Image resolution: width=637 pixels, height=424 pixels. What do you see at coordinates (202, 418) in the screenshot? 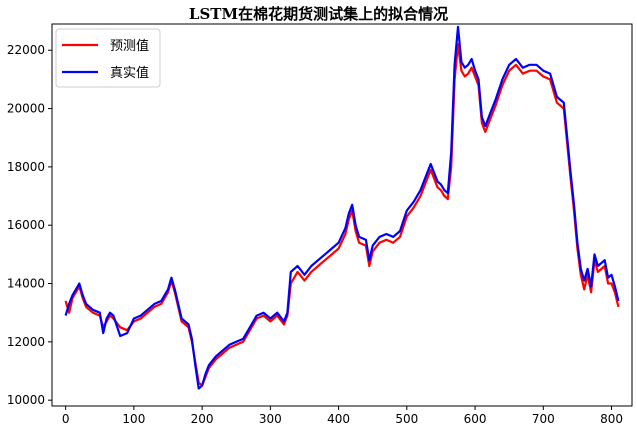
I see `x-tick-label: 200` at bounding box center [202, 418].